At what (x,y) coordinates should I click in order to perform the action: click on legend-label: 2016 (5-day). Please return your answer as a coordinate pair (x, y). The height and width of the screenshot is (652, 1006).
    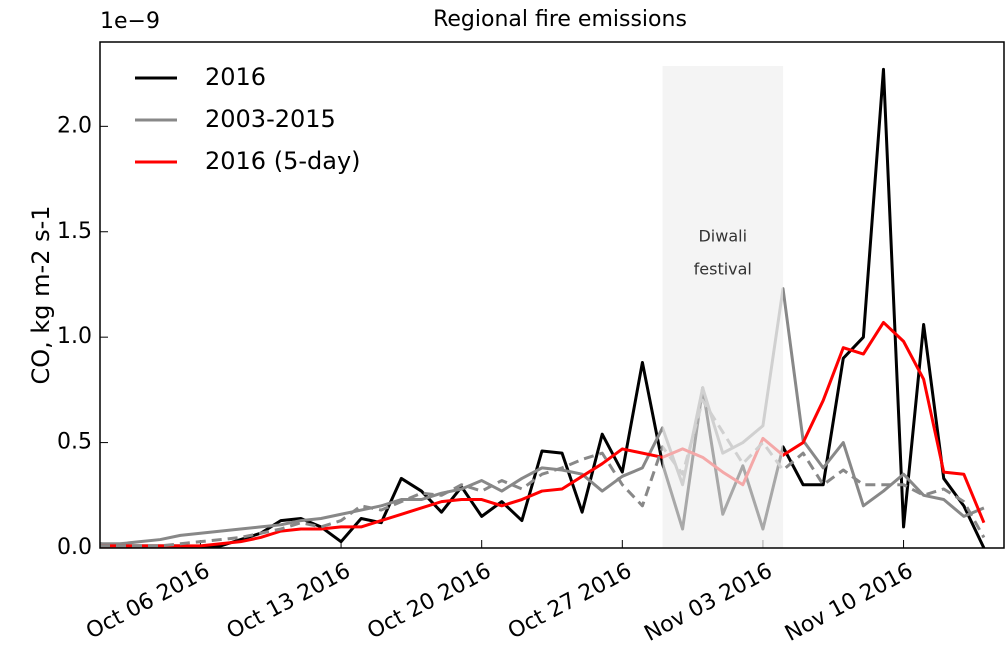
    Looking at the image, I should click on (283, 161).